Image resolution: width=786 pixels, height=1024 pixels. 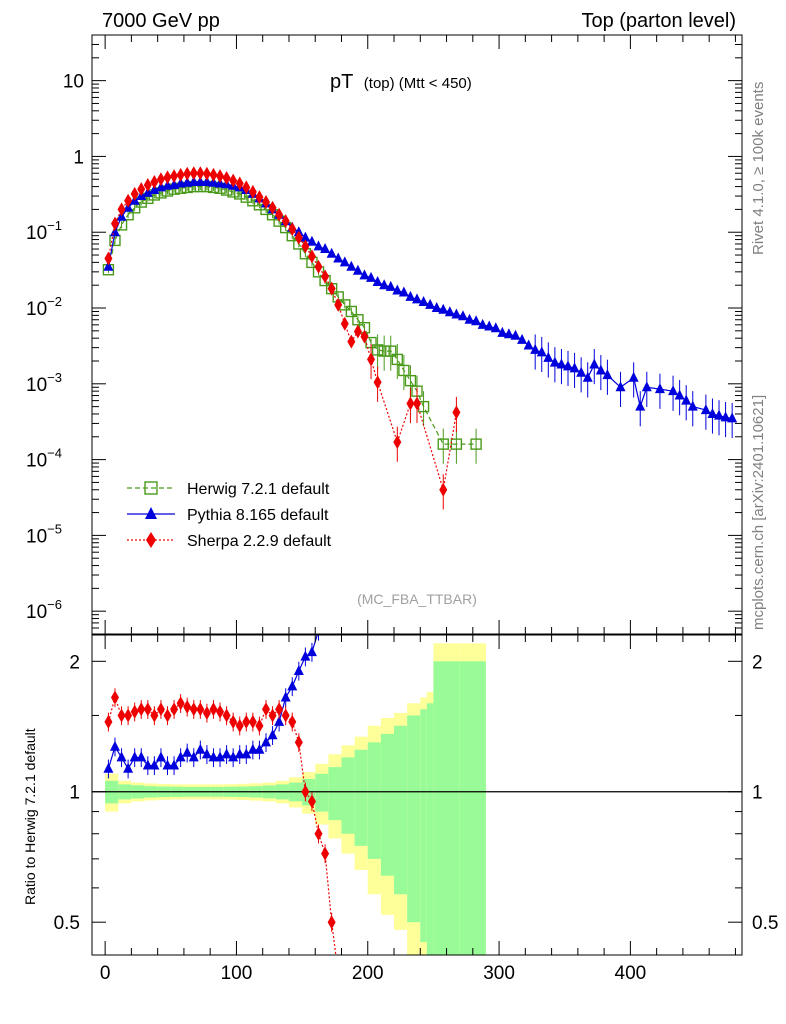 I want to click on y-tick-exponent: −1, so click(x=54, y=225).